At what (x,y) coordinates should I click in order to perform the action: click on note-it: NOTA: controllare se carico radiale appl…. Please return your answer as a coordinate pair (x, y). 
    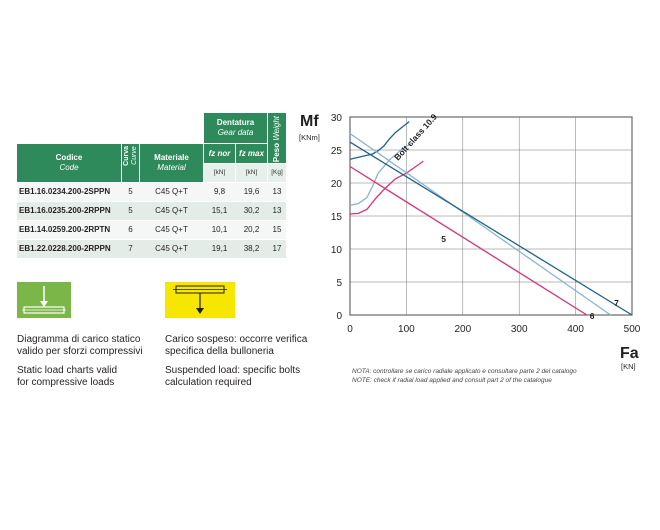
    Looking at the image, I should click on (464, 371).